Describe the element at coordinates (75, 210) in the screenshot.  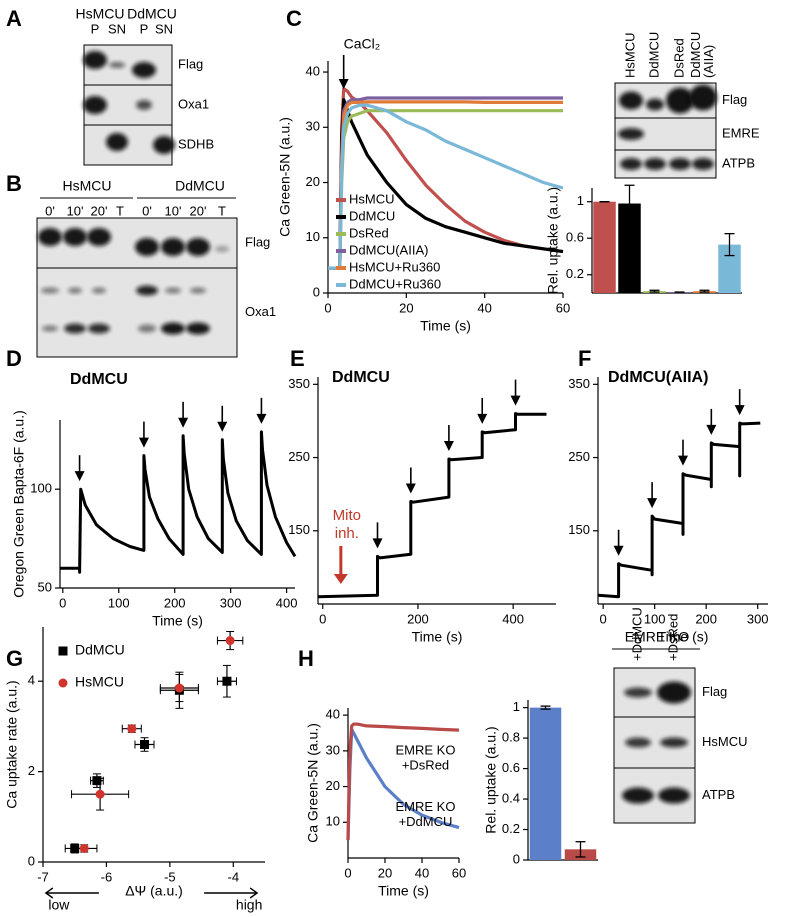
I see `blot-lane-label: 10'` at that location.